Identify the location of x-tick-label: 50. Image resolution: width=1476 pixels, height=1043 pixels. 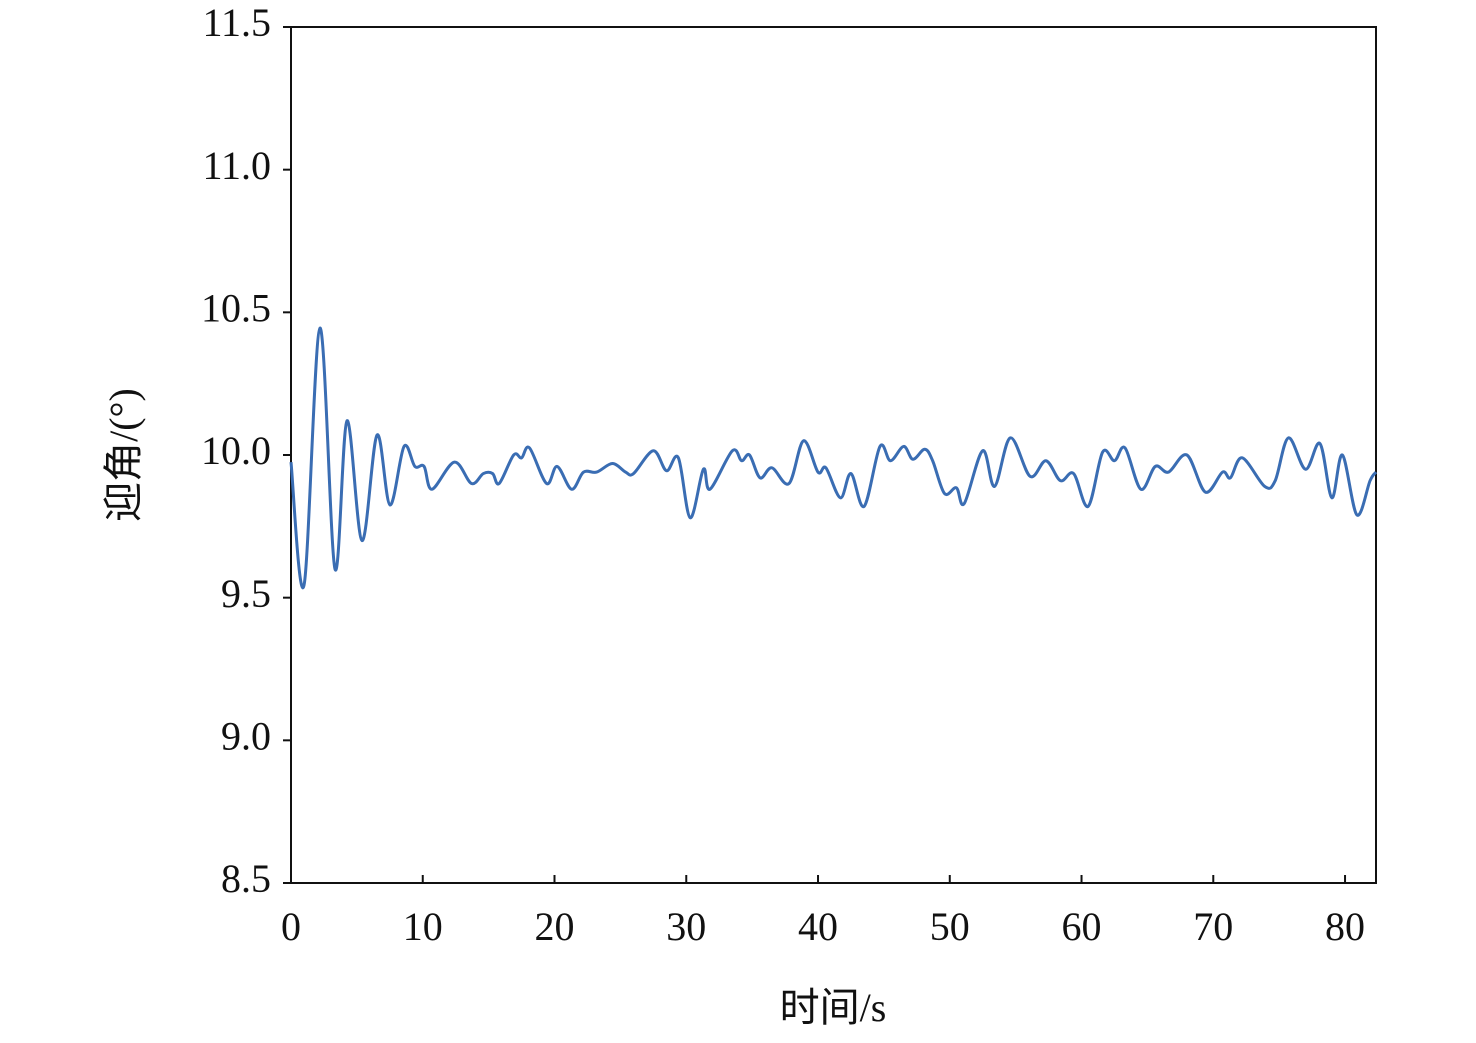
(950, 926).